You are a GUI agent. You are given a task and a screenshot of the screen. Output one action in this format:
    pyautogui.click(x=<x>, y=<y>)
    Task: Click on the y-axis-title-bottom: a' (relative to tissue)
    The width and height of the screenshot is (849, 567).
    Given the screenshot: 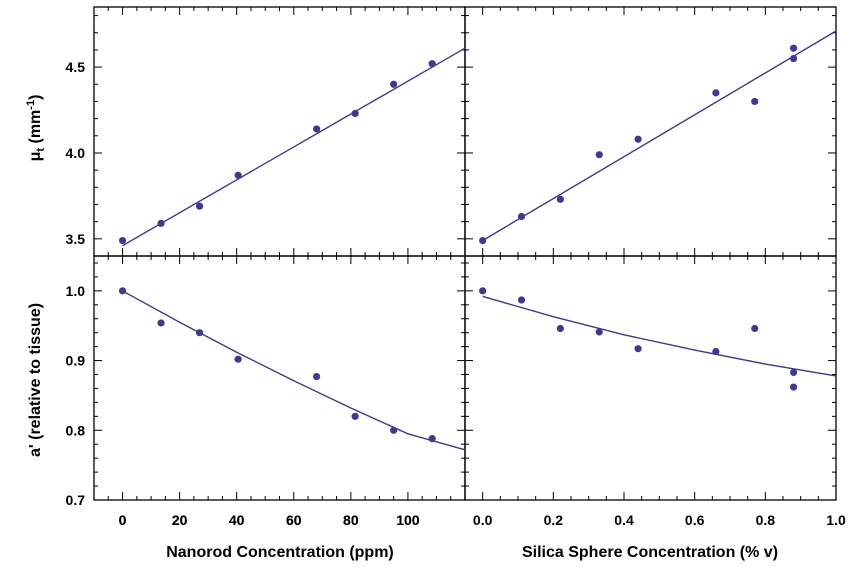 What is the action you would take?
    pyautogui.click(x=35, y=380)
    